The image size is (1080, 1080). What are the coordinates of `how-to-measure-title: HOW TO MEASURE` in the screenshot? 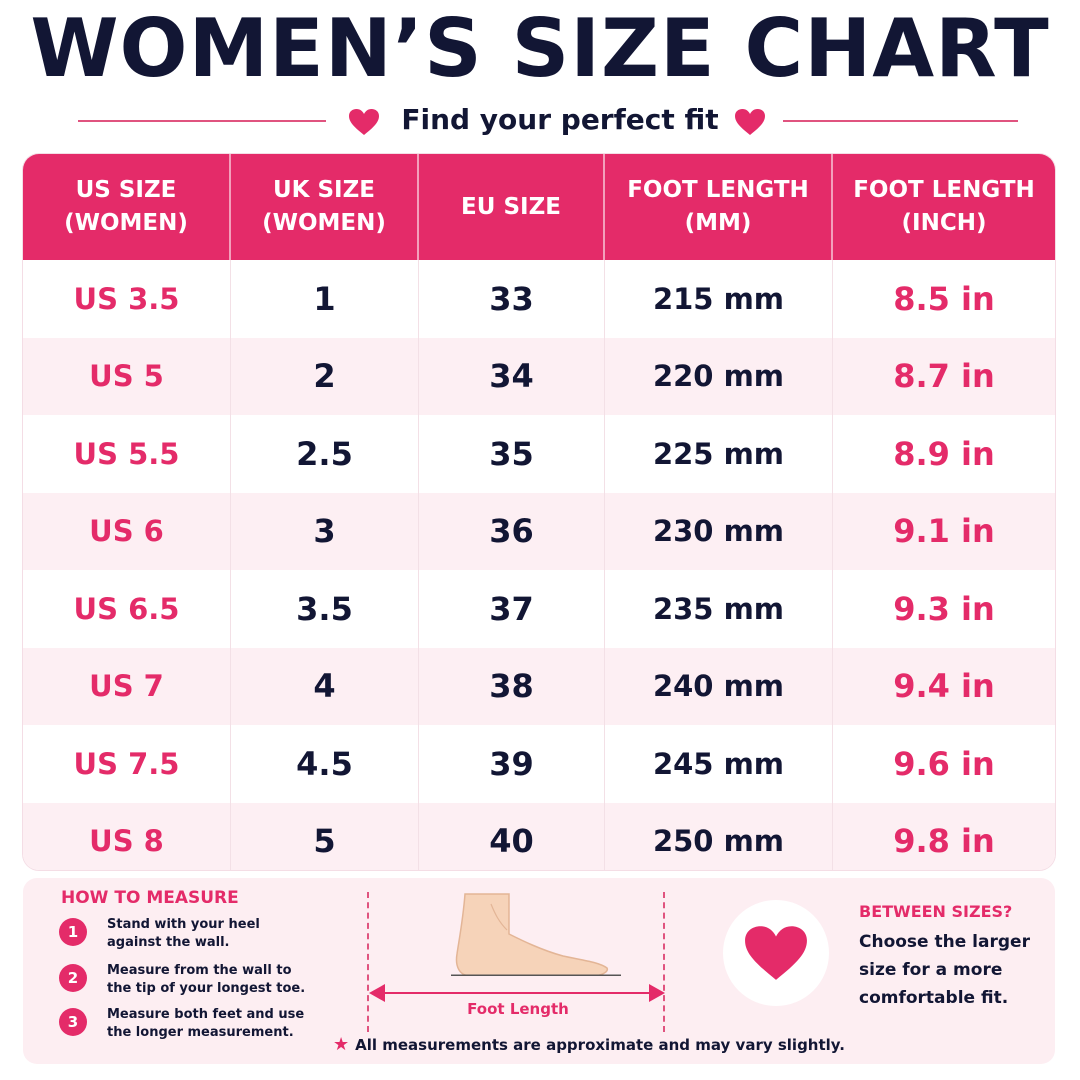 It's located at (150, 898).